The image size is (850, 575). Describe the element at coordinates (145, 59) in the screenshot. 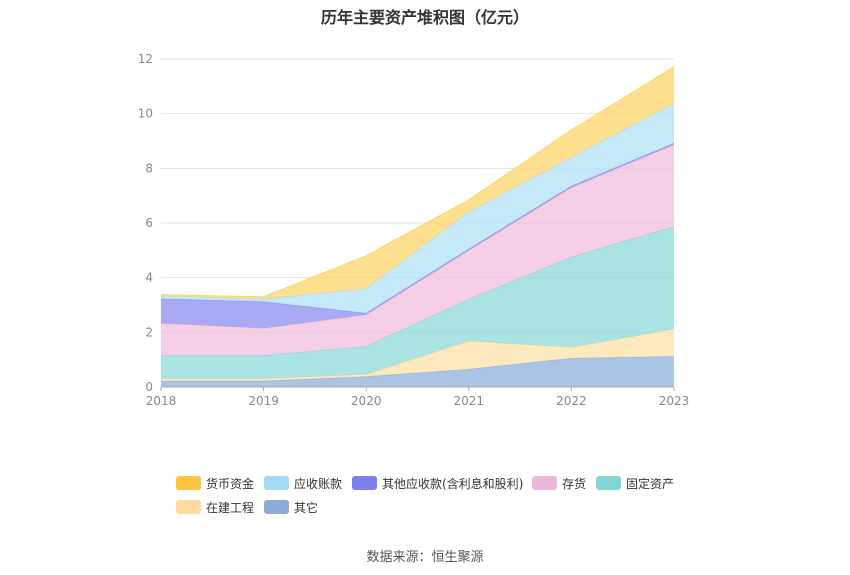

I see `y-tick-label: 12` at that location.